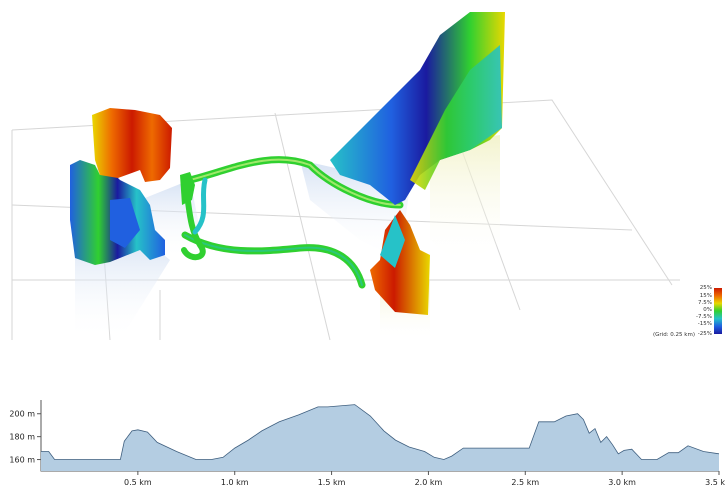 The image size is (725, 489). I want to click on y-tick-label: 200 m, so click(22, 414).